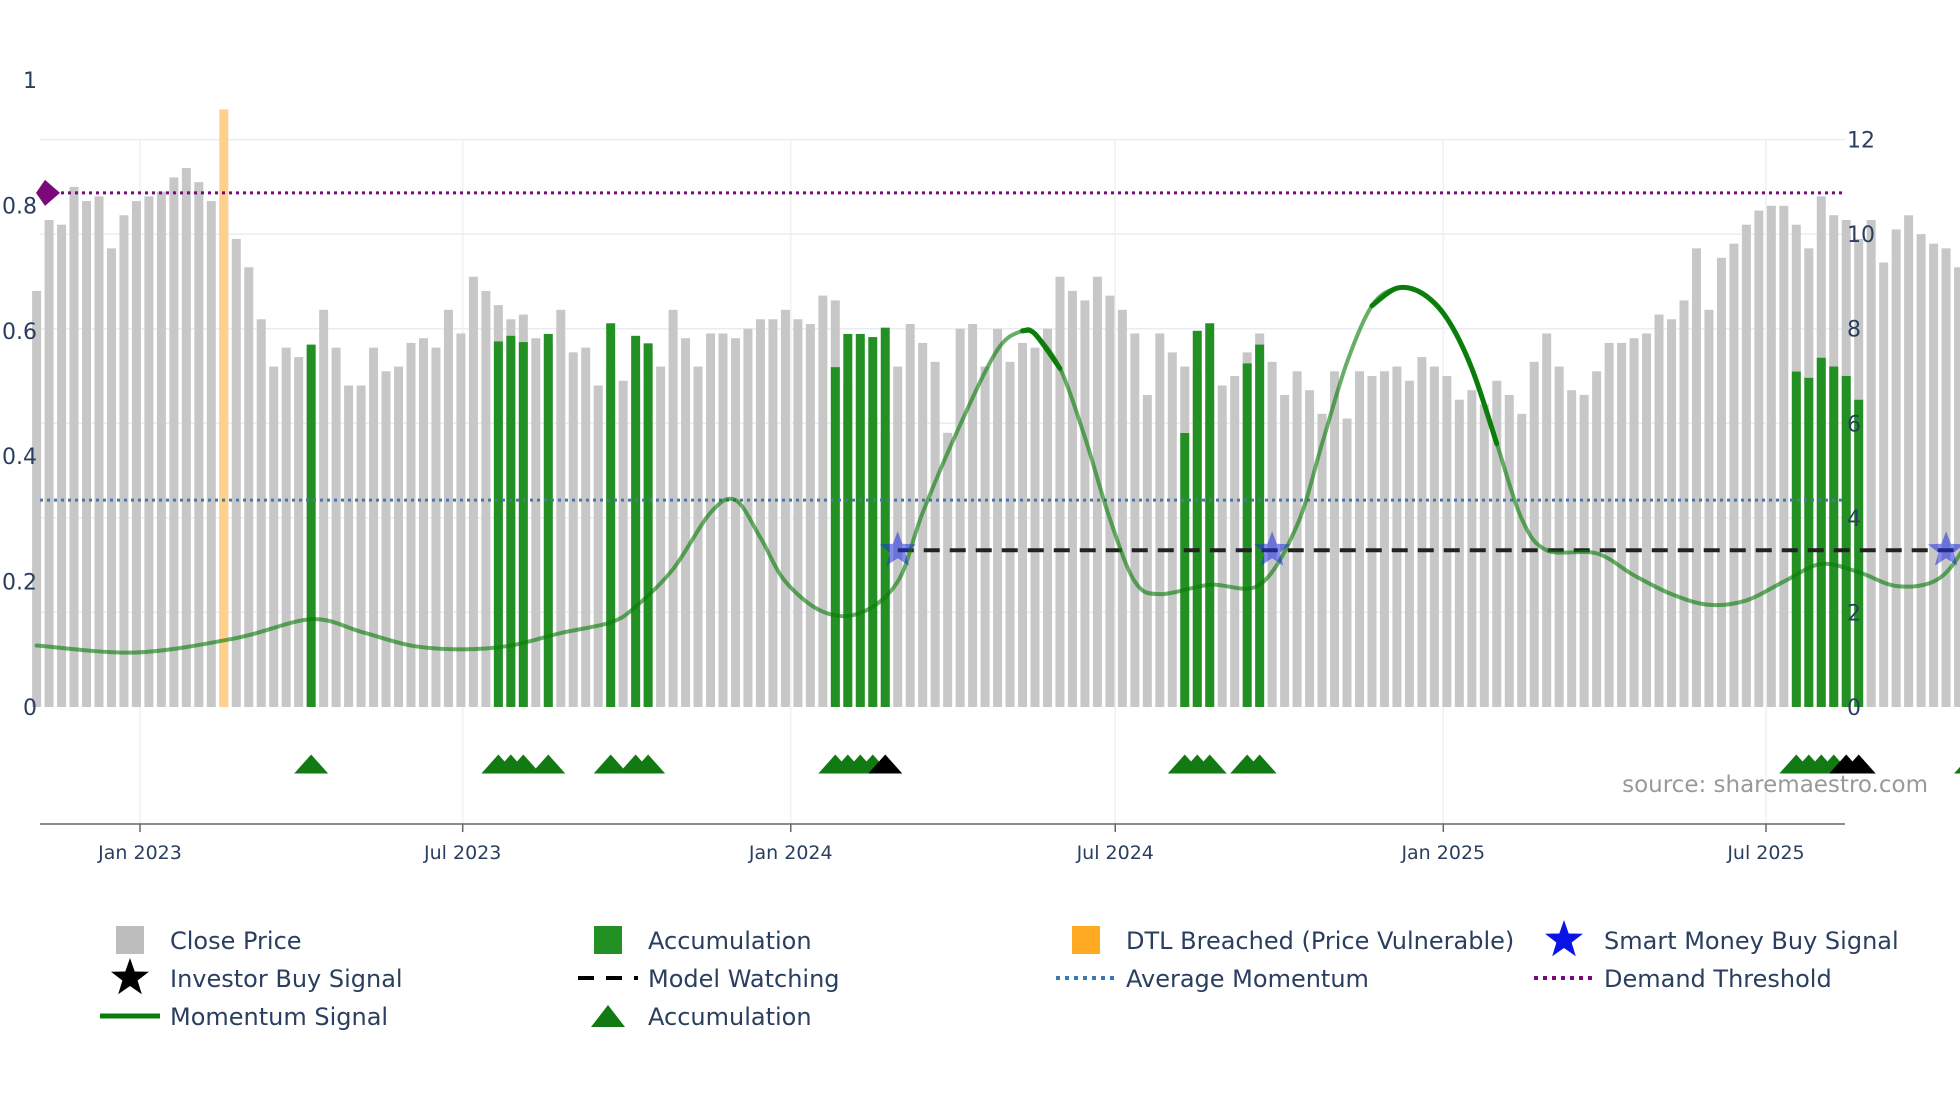  Describe the element at coordinates (1854, 330) in the screenshot. I see `y-right-tick-label: 8` at that location.